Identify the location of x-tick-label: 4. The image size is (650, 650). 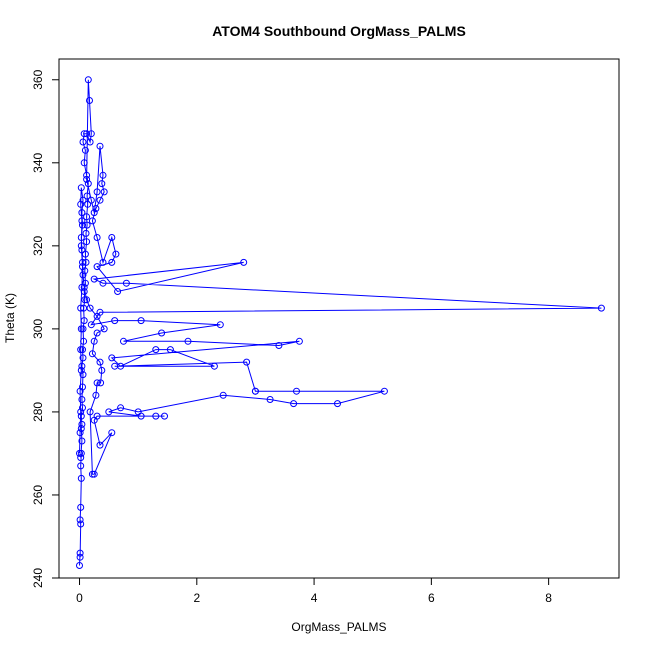
(314, 598).